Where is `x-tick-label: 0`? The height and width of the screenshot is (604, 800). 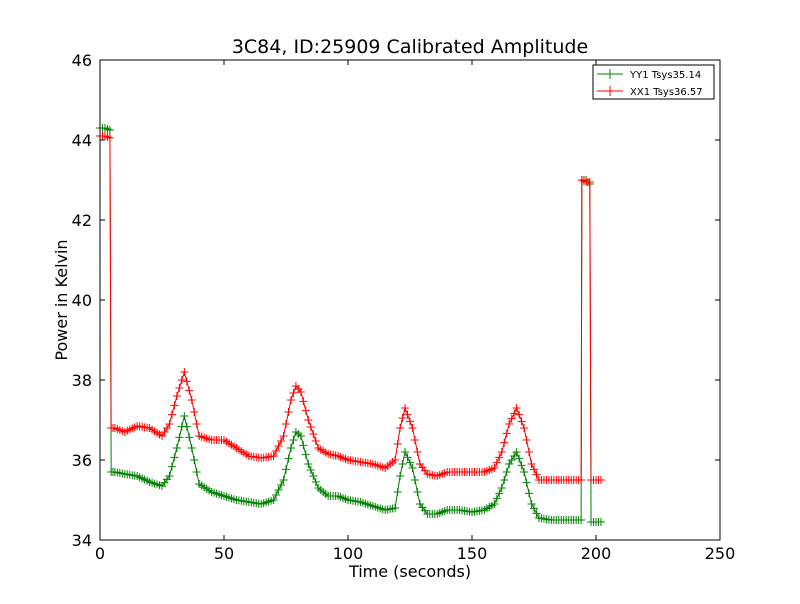 x-tick-label: 0 is located at coordinates (100, 553).